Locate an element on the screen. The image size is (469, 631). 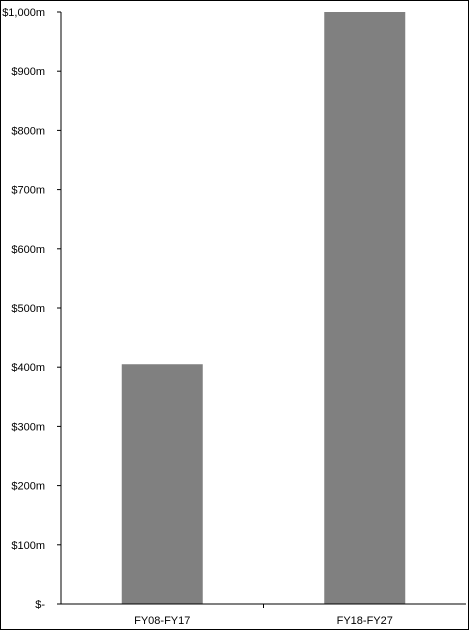
y-tick-label: $800m is located at coordinates (28, 131).